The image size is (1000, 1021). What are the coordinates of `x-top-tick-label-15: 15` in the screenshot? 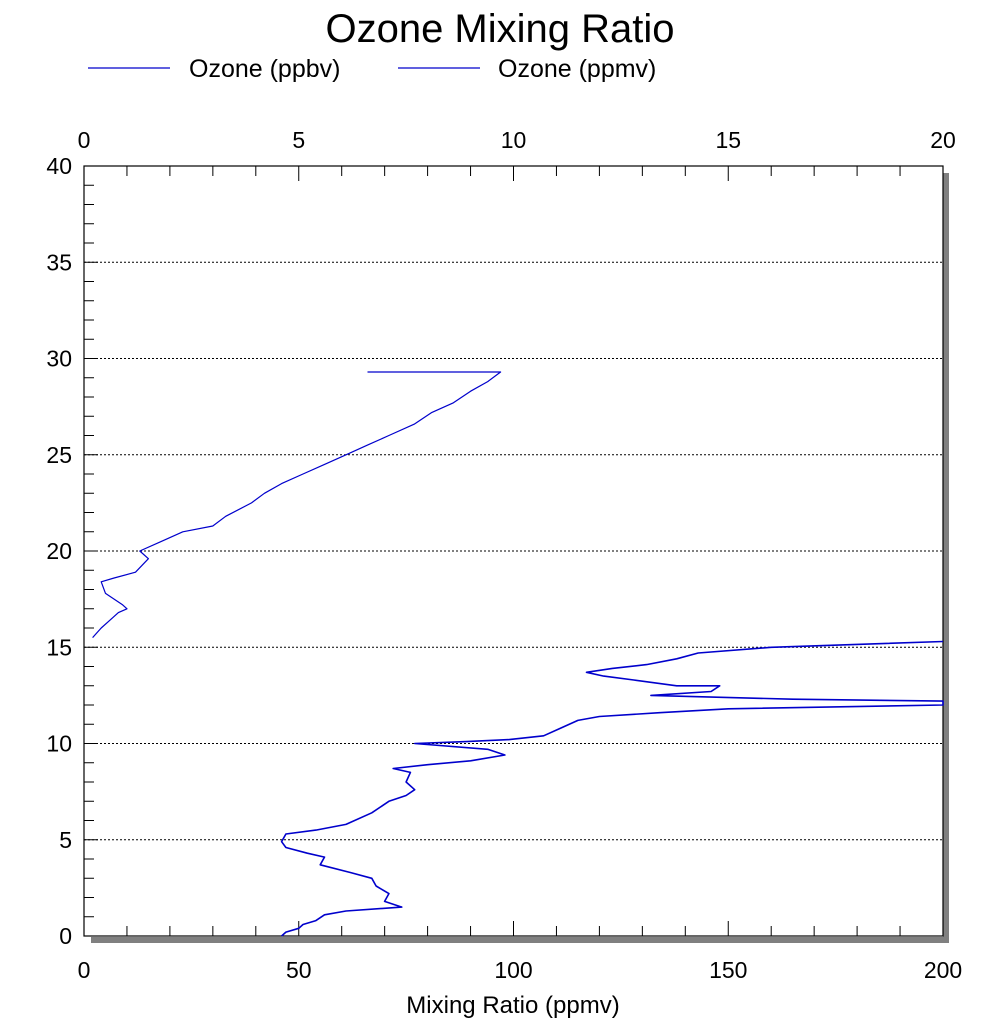 It's located at (728, 140).